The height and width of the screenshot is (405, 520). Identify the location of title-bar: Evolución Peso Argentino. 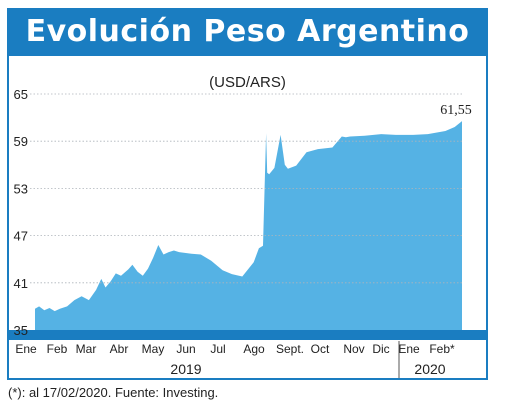
(247, 33).